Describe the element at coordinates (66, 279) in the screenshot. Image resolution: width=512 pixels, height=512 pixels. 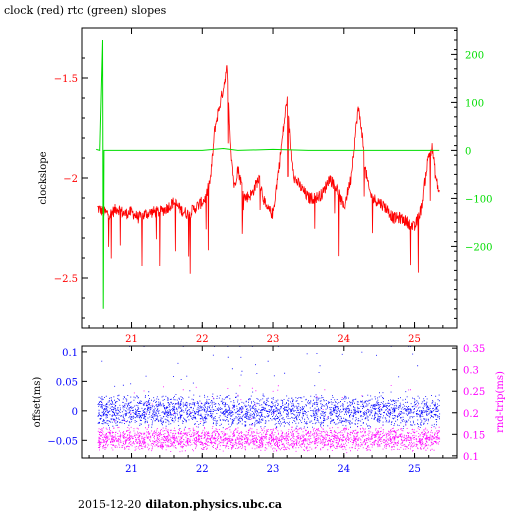
I see `top-y-tick-label: −2.5` at that location.